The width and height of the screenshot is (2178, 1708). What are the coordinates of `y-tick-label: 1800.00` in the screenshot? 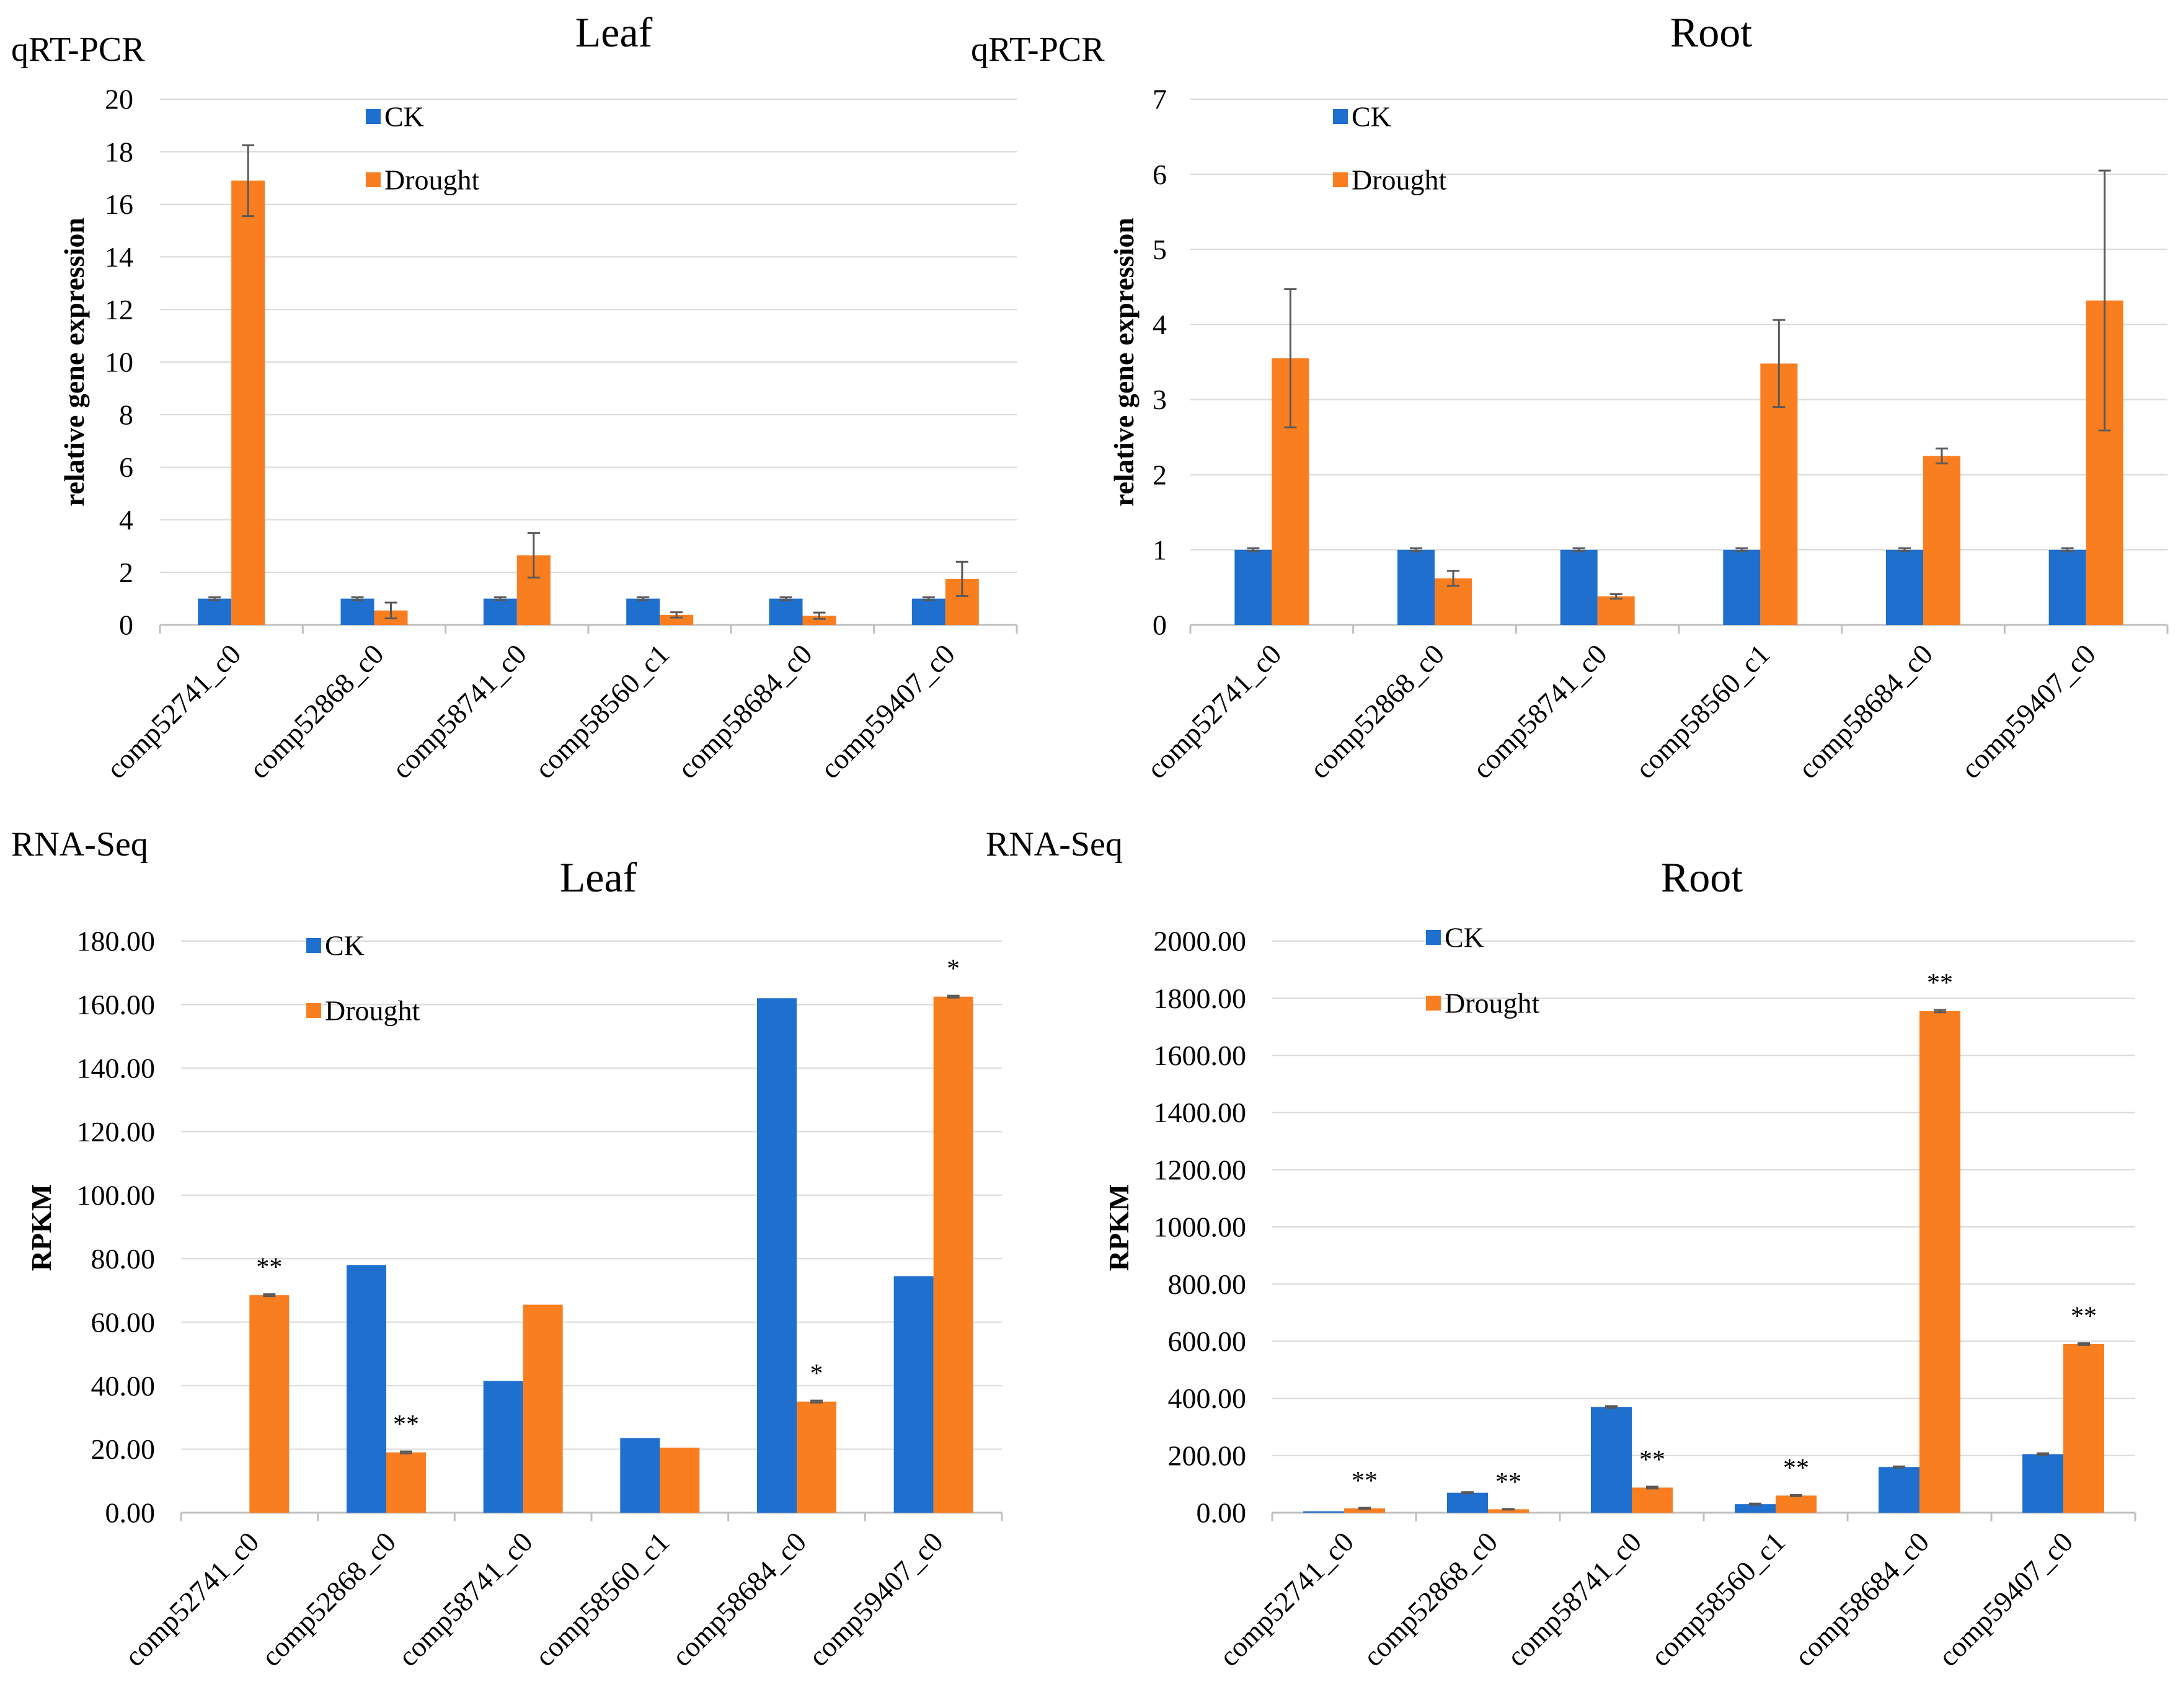 It's located at (1200, 998).